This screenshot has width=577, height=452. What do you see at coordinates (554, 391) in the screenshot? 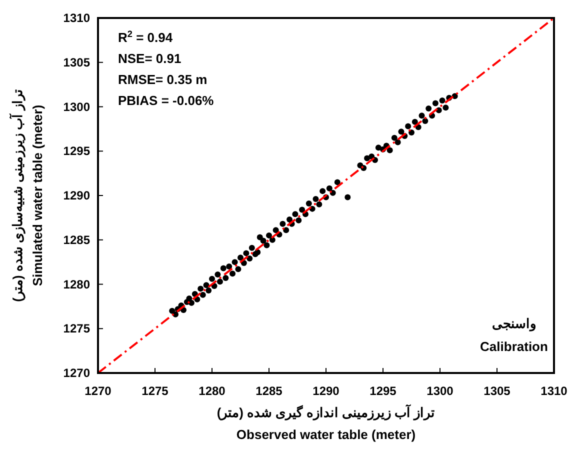
I see `x-tick-label: 1310` at bounding box center [554, 391].